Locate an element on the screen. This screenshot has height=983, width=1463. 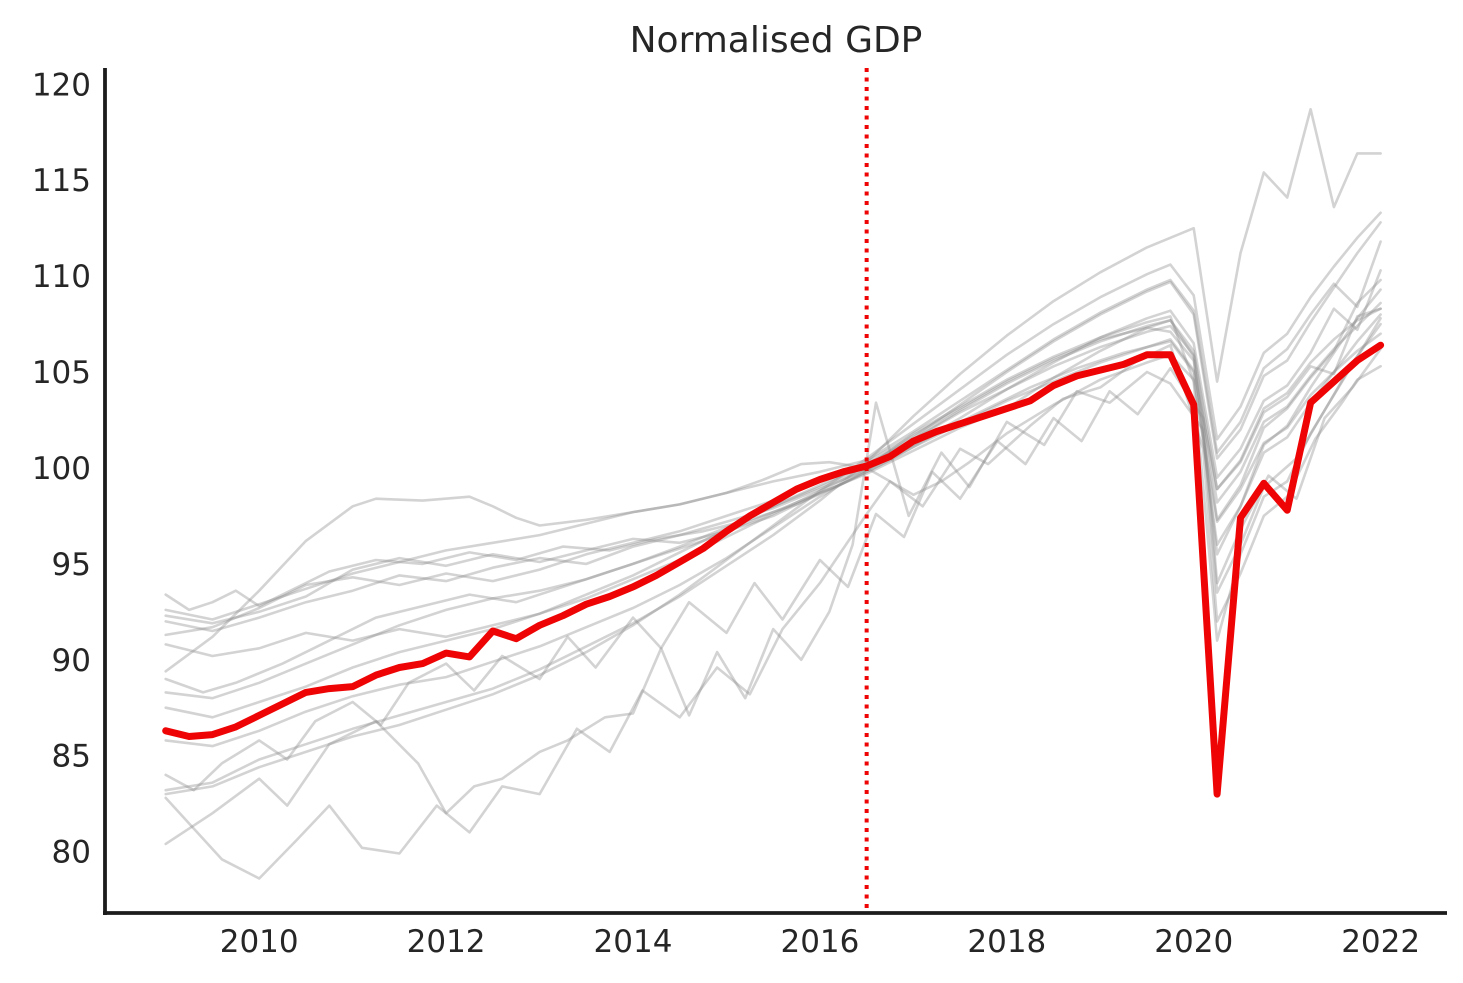
x-tick-label: 2016 is located at coordinates (819, 942).